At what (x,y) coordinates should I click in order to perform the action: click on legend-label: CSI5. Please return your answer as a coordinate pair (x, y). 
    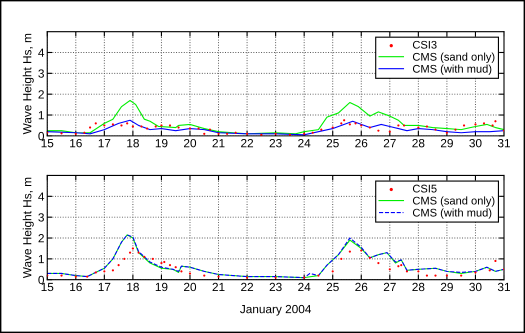
    Looking at the image, I should click on (424, 188).